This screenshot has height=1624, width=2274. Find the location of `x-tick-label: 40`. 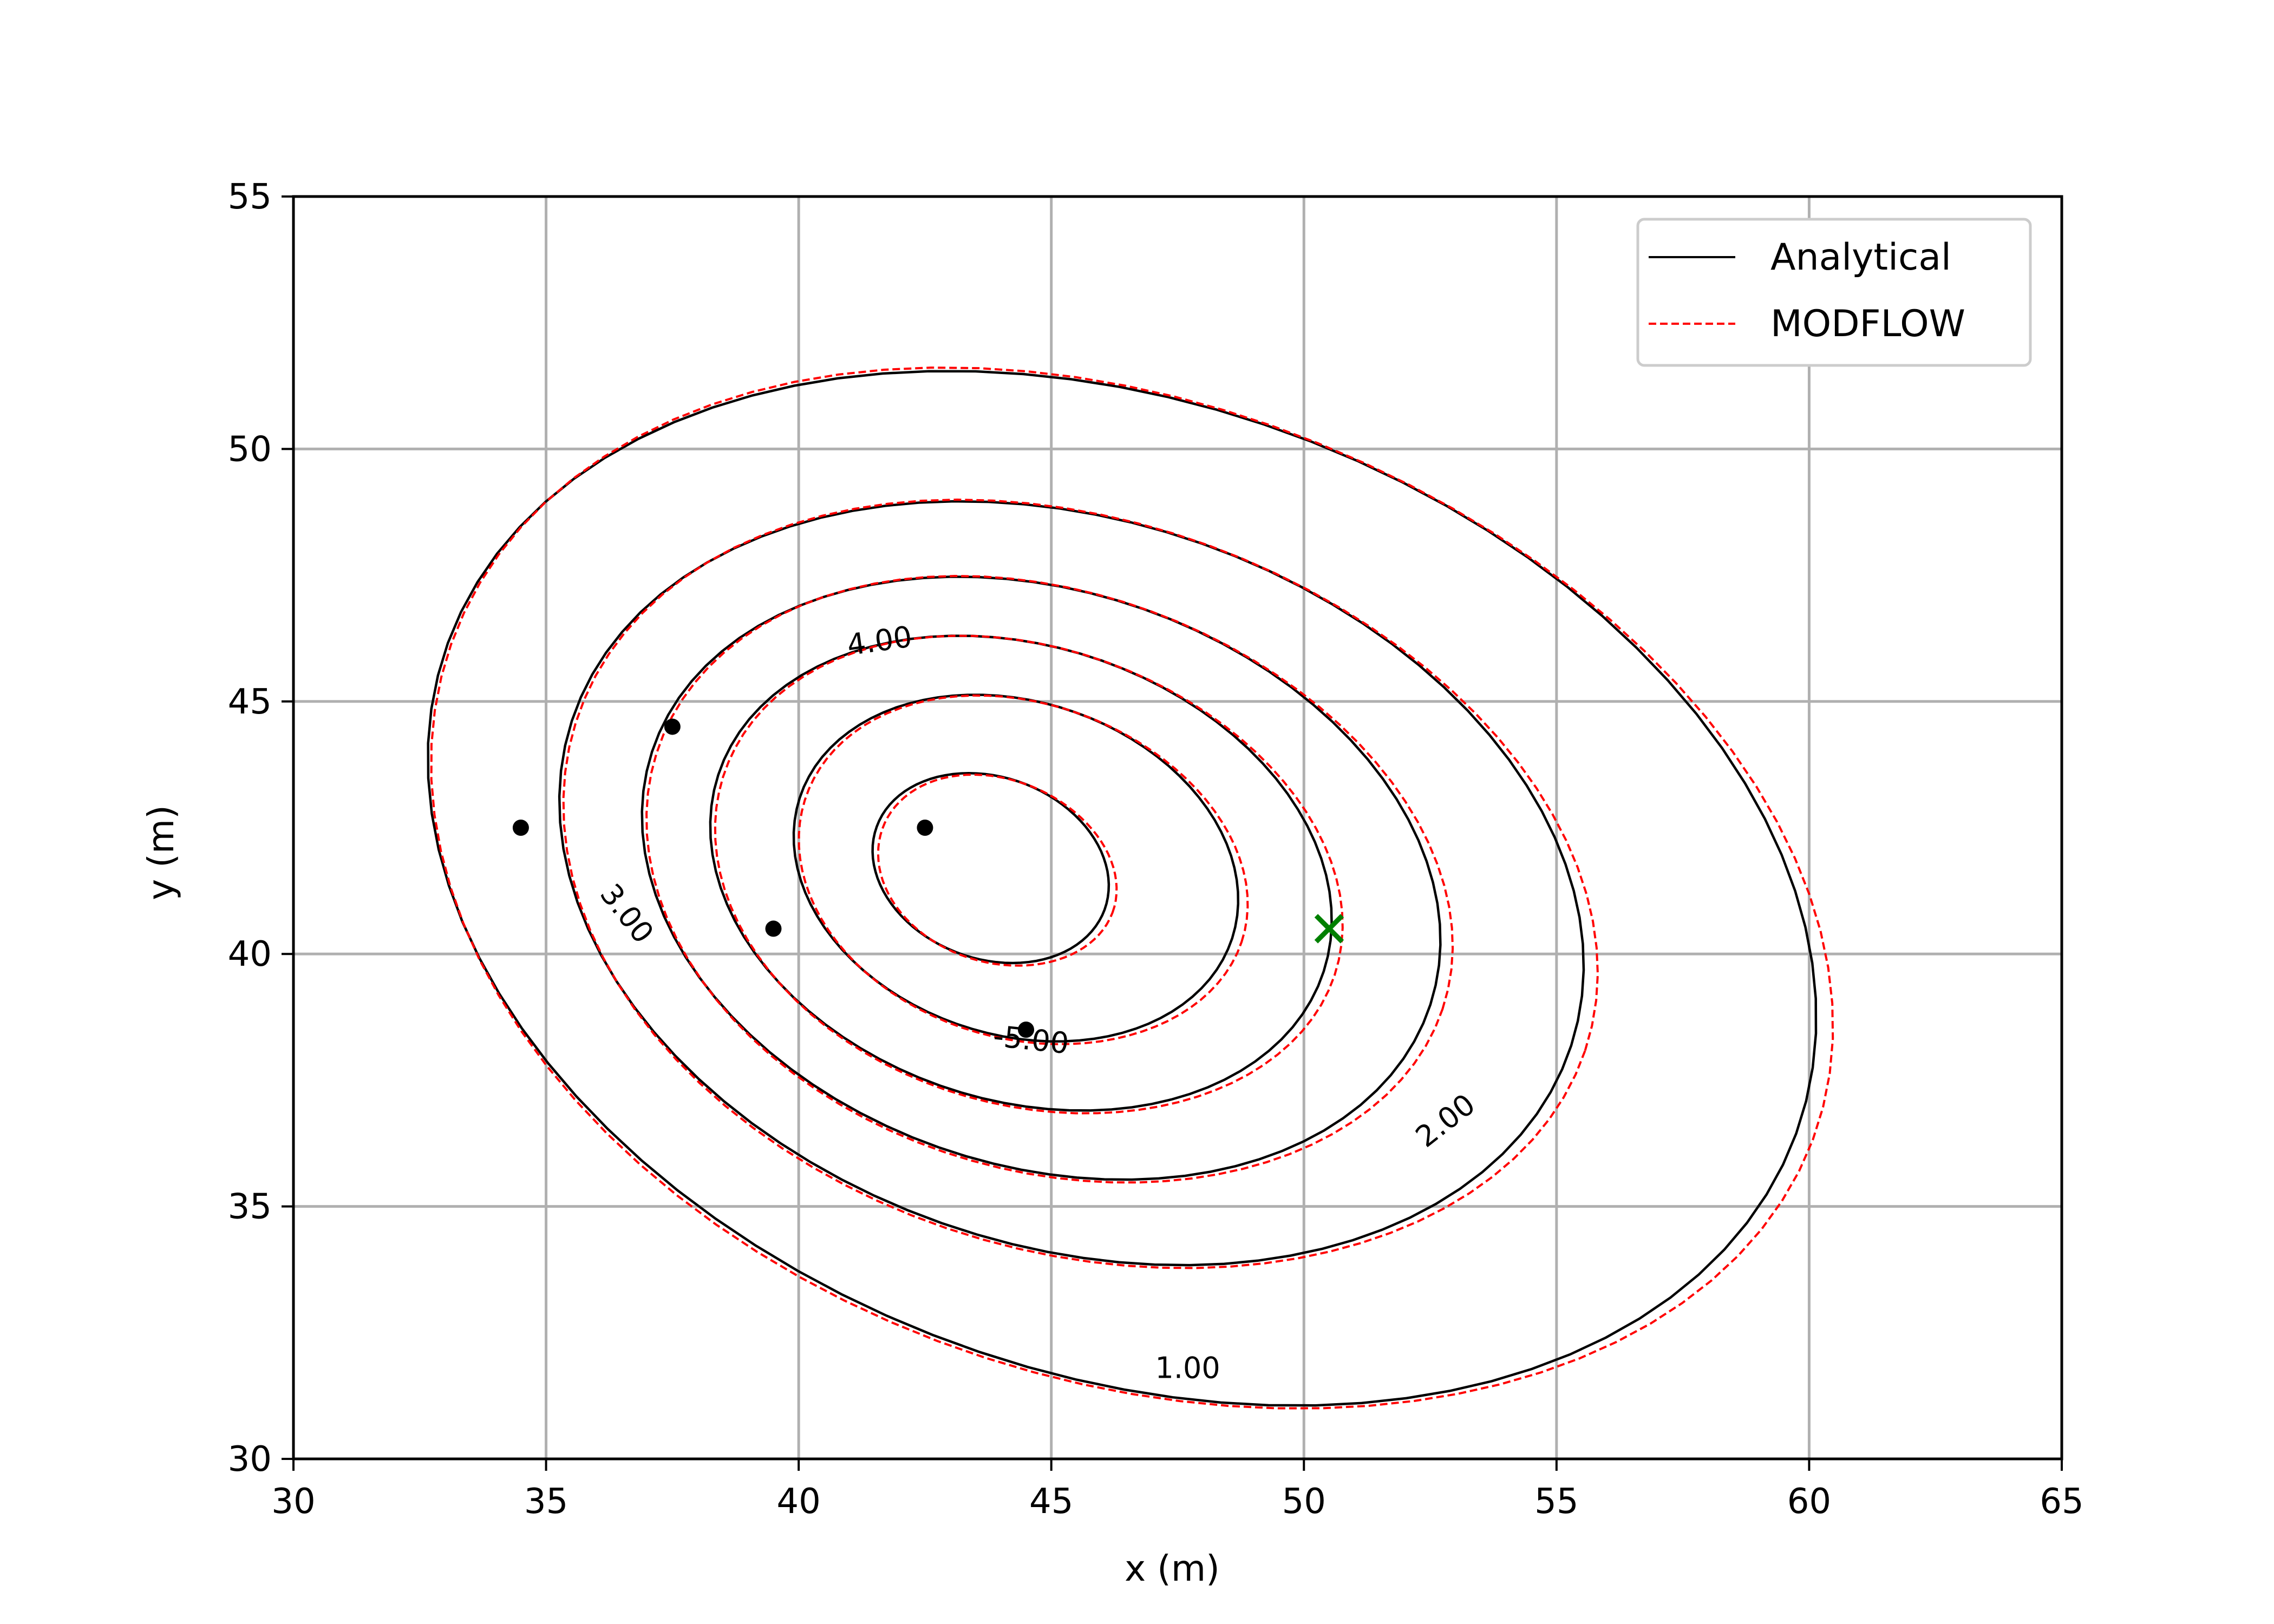

x-tick-label: 40 is located at coordinates (798, 1502).